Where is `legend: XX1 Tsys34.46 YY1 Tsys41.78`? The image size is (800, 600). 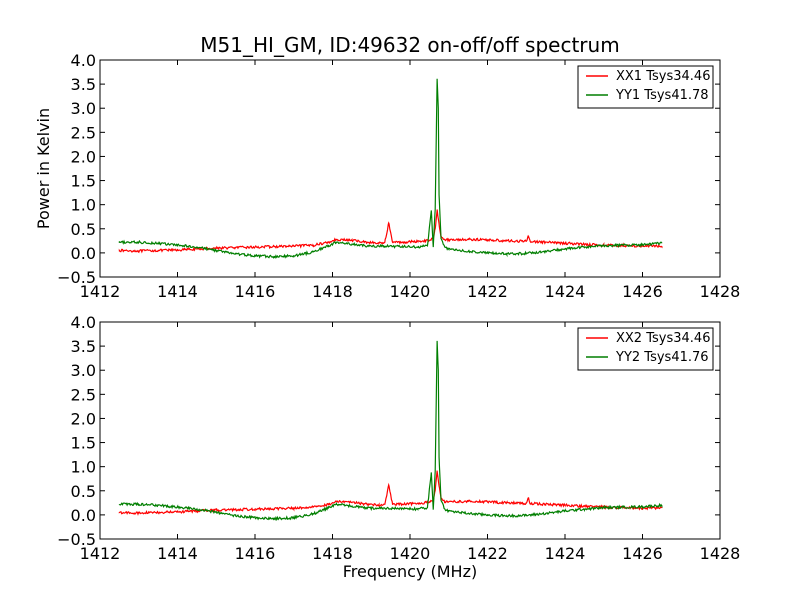
legend: XX1 Tsys34.46 YY1 Tsys41.78 is located at coordinates (645, 87).